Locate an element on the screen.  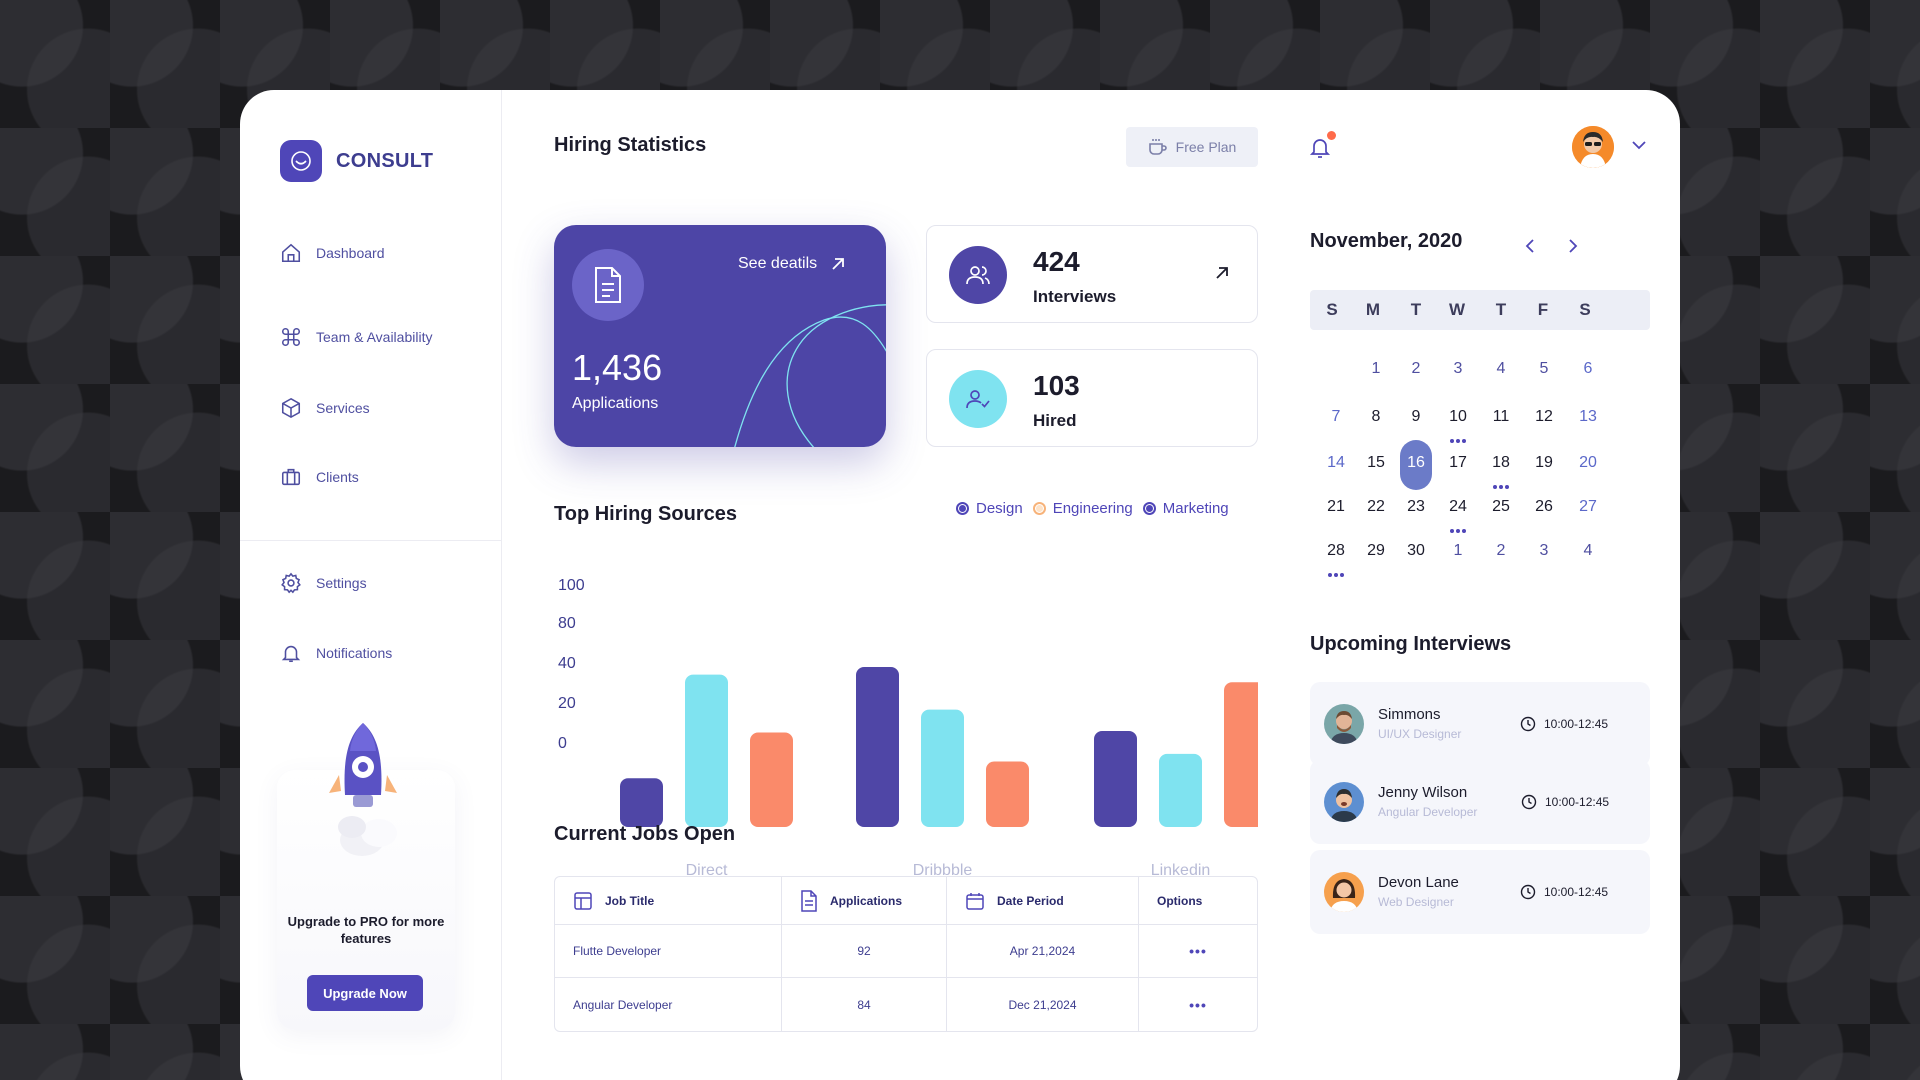
brand: CONSULT is located at coordinates (356, 161).